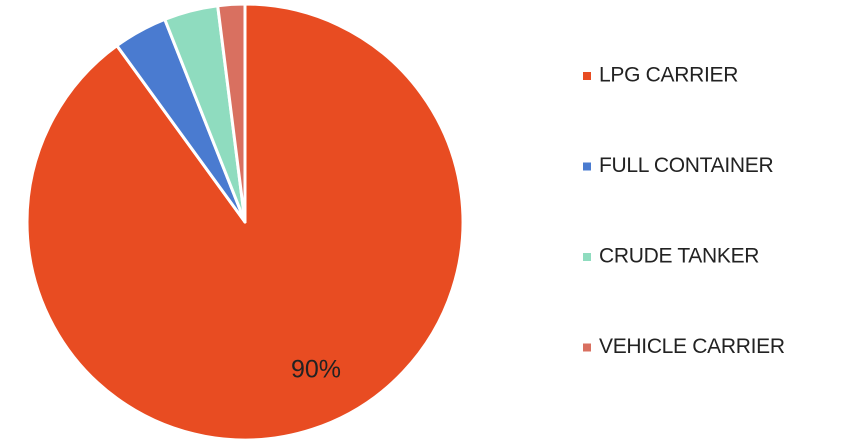  I want to click on legend-label: VEHICLE CARRIER, so click(692, 346).